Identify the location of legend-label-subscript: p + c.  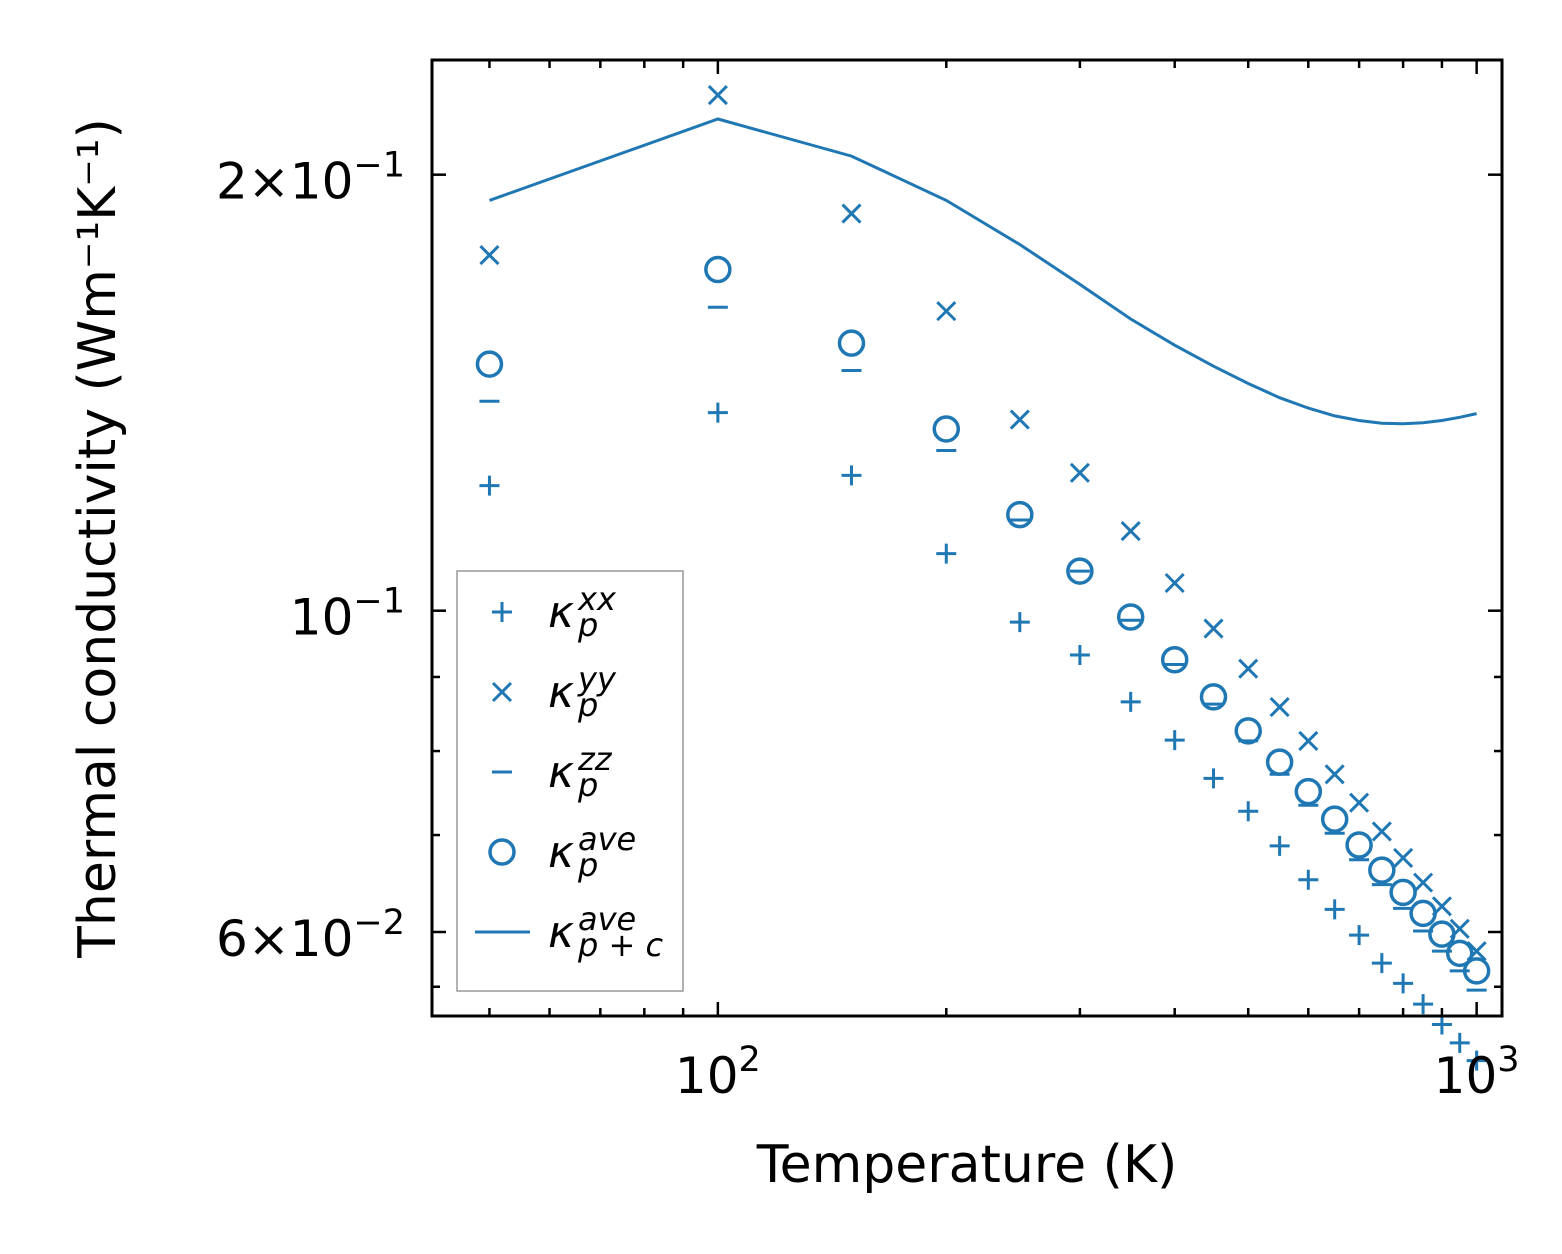
(620, 945).